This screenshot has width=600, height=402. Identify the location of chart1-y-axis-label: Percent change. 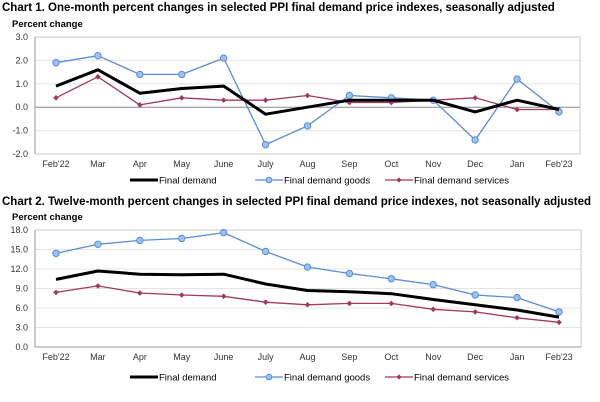
(47, 24).